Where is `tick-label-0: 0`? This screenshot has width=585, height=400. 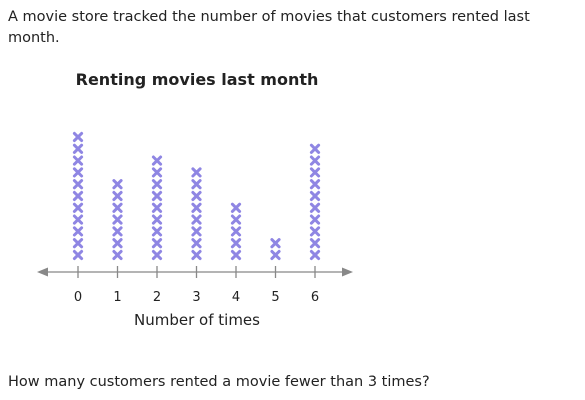
tick-label-0: 0 is located at coordinates (78, 297).